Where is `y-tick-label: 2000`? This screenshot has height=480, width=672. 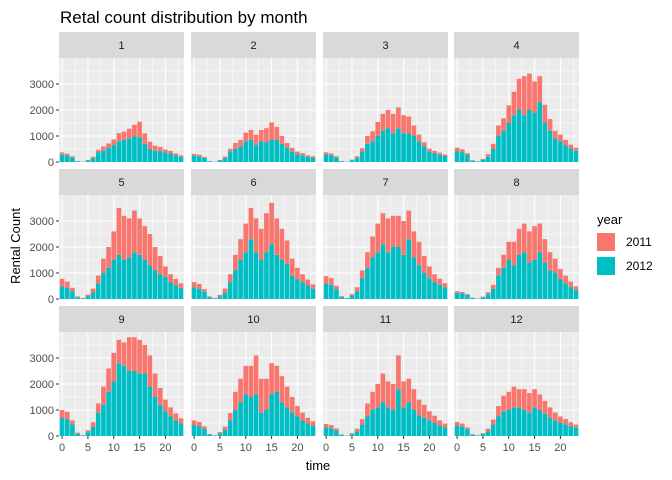 y-tick-label: 2000 is located at coordinates (42, 111).